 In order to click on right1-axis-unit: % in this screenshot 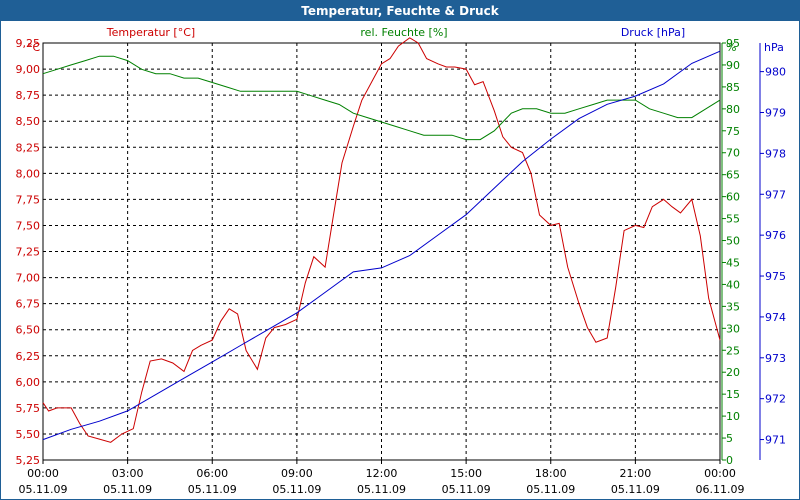, I will do `click(731, 47)`.